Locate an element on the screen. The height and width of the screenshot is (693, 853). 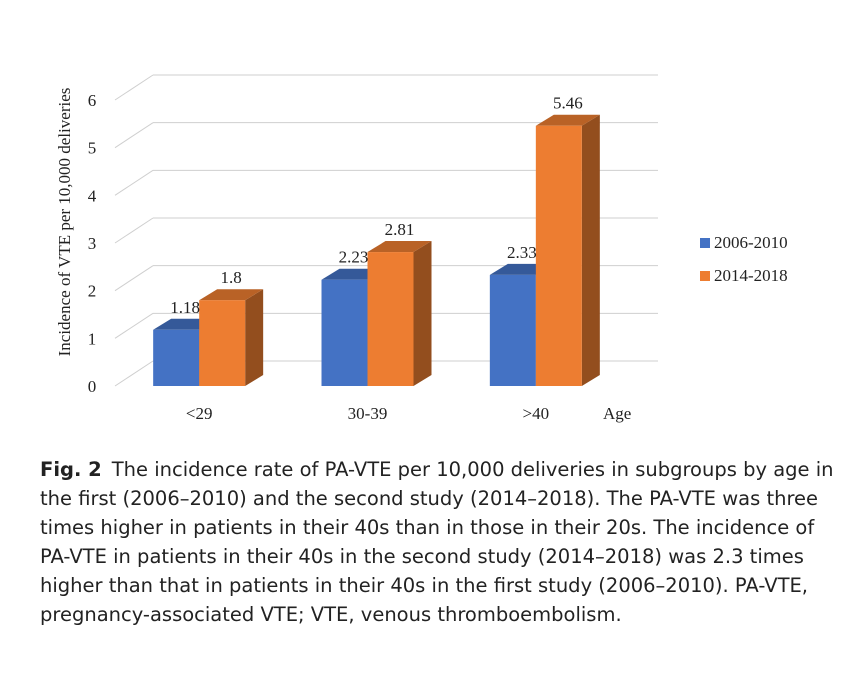
data-label: 2.23 is located at coordinates (354, 257).